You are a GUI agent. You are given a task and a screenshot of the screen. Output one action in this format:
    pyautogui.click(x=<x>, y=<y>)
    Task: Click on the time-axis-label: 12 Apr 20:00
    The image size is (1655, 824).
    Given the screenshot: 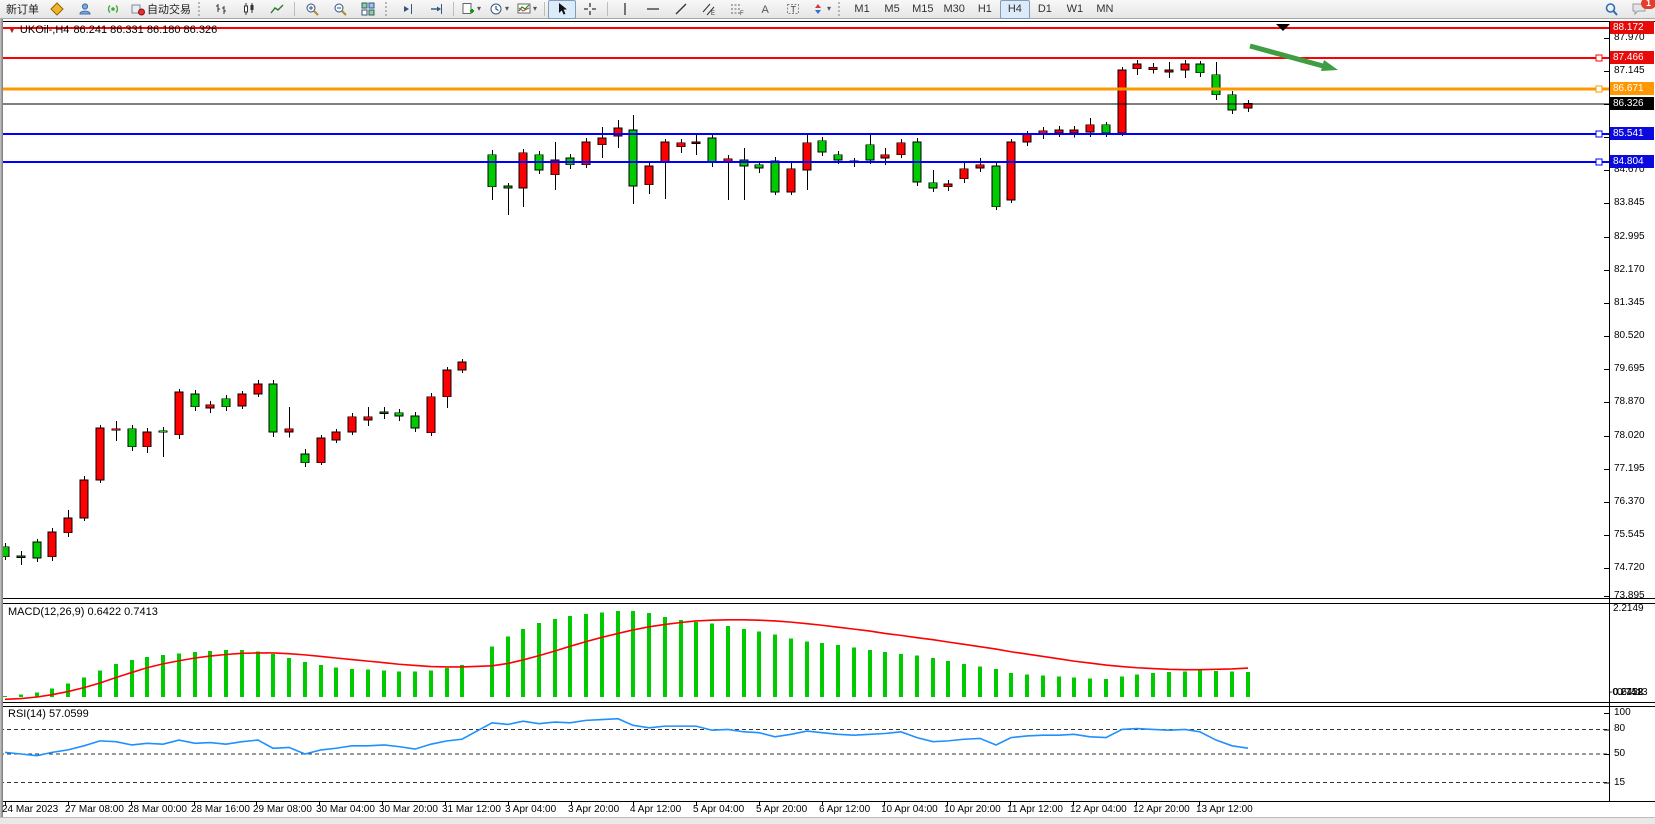 What is the action you would take?
    pyautogui.click(x=1161, y=809)
    